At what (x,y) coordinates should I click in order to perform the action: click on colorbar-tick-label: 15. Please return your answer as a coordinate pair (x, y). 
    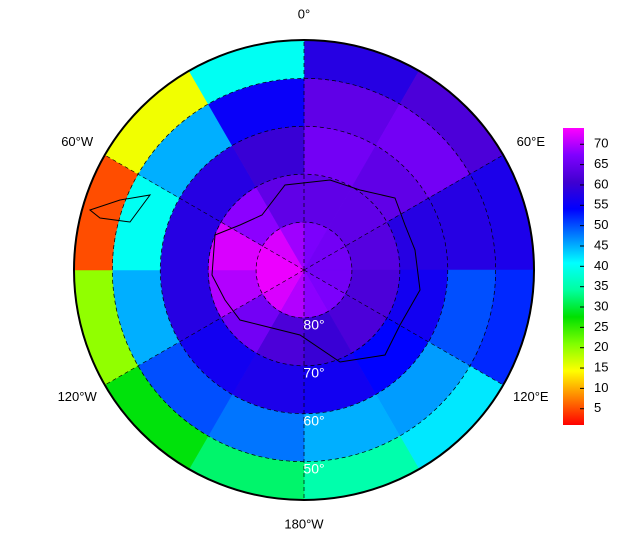
    Looking at the image, I should click on (601, 366).